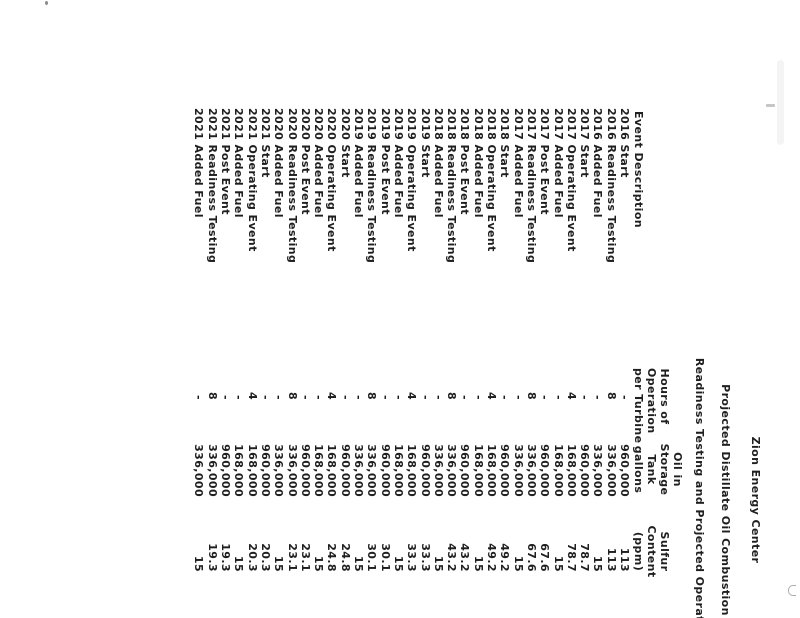  I want to click on cell-event-description: 2019 Readiness Testing, so click(372, 186).